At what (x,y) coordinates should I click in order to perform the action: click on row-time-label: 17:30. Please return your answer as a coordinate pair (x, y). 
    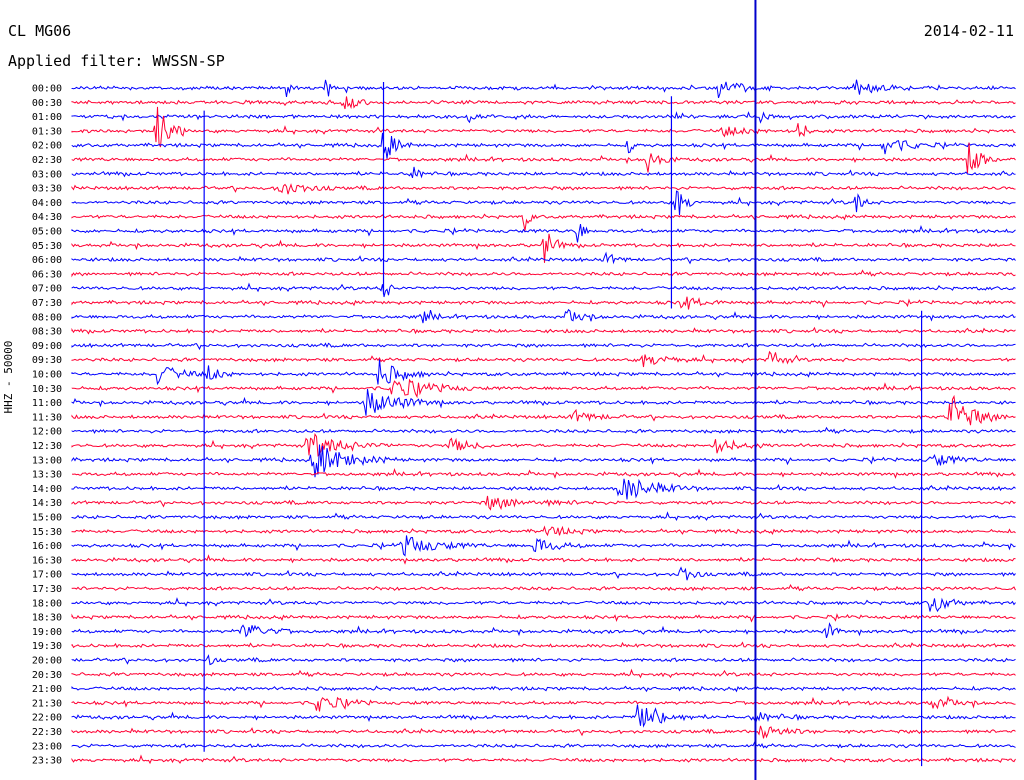
    Looking at the image, I should click on (47, 589).